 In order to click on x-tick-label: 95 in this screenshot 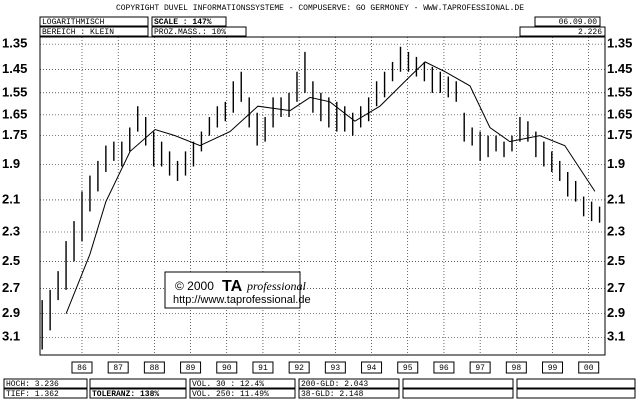, I will do `click(408, 368)`.